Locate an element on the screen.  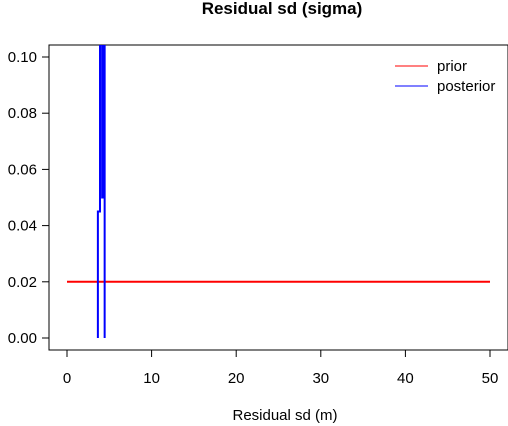
y-tick-label: 0.08 is located at coordinates (22, 113).